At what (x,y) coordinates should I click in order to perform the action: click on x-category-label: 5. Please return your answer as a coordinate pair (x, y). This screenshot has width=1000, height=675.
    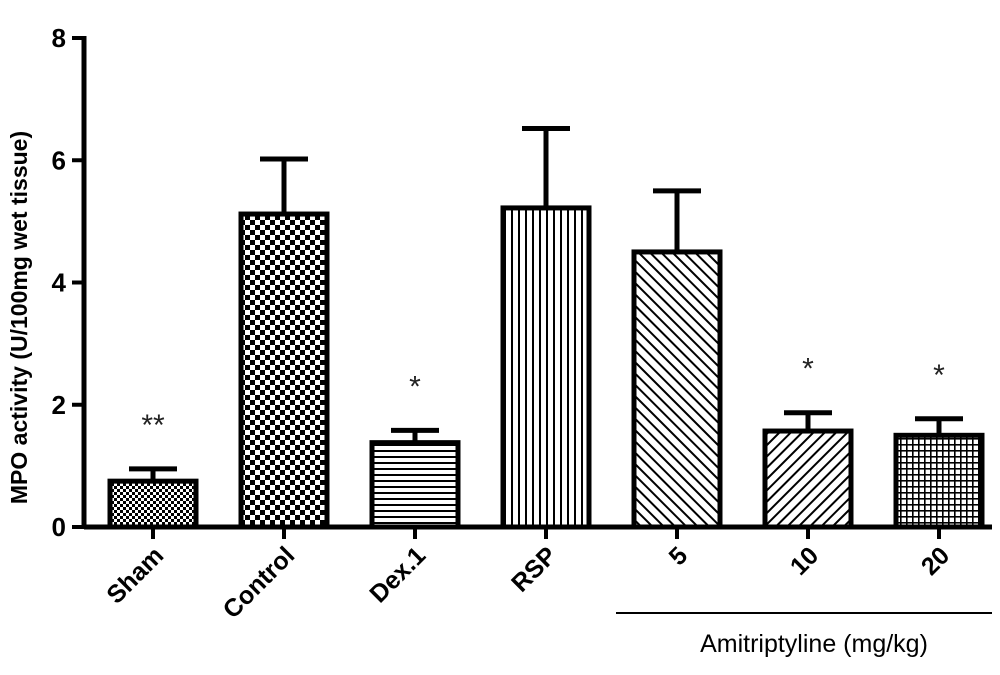
    Looking at the image, I should click on (679, 556).